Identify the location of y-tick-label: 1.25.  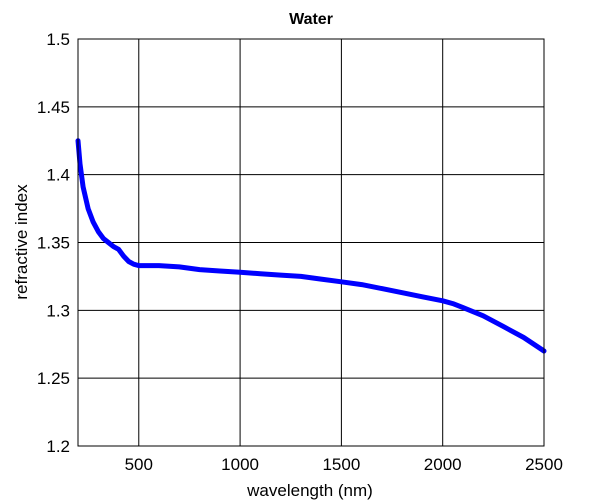
(53, 378).